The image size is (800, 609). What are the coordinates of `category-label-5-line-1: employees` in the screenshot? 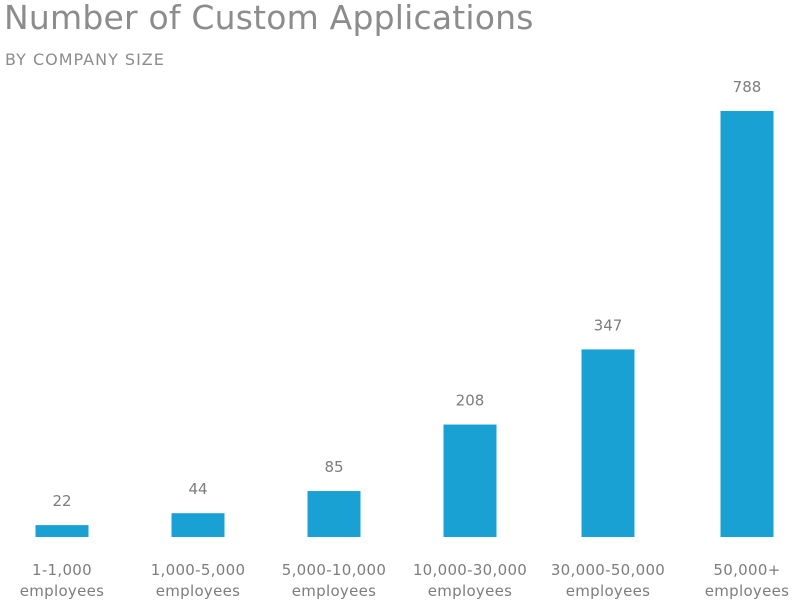 It's located at (747, 591).